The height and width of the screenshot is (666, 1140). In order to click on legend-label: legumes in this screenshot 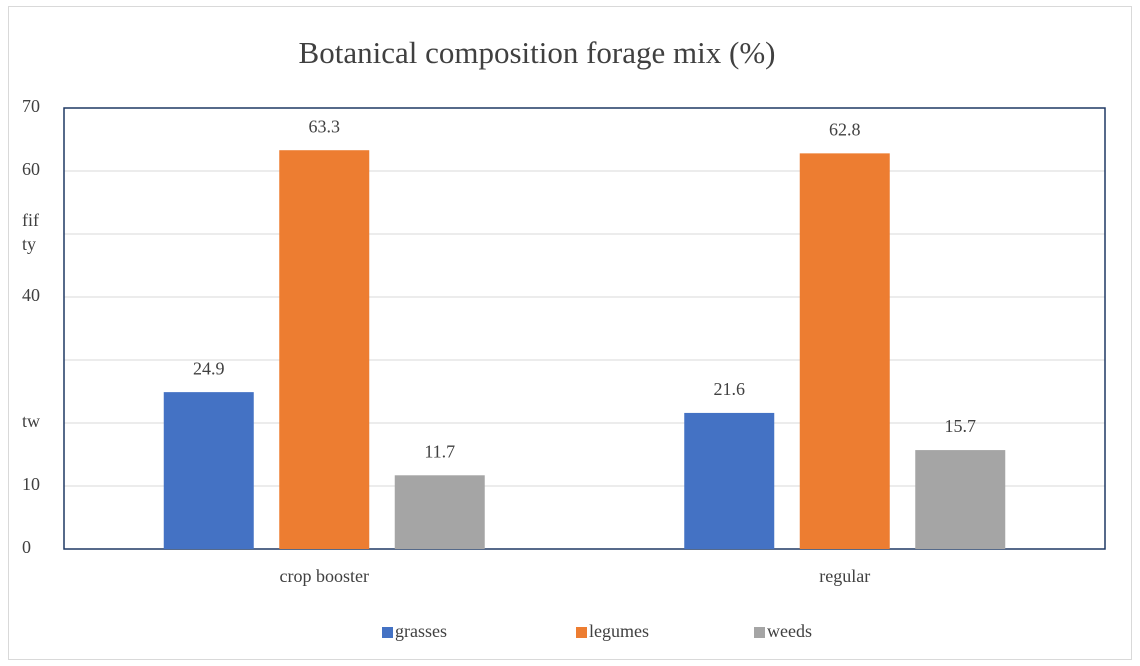, I will do `click(619, 631)`.